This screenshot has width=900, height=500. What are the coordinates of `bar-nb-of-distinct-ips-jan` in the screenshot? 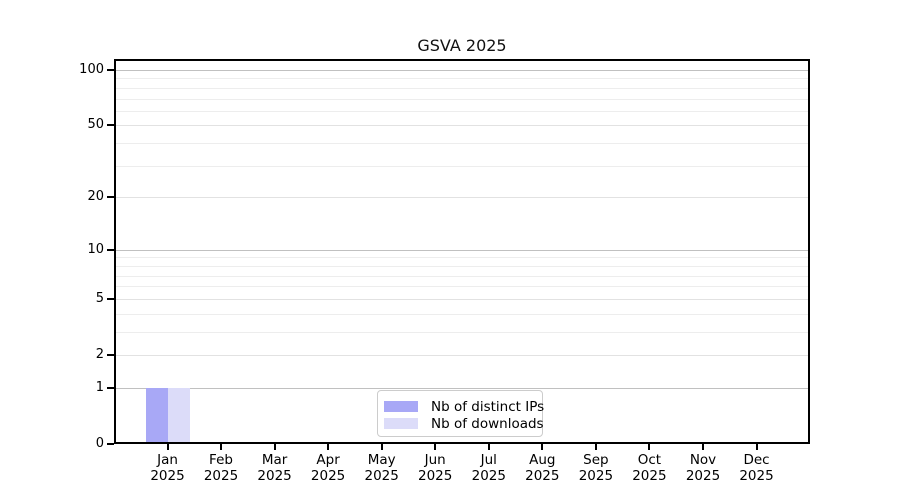 It's located at (156, 415).